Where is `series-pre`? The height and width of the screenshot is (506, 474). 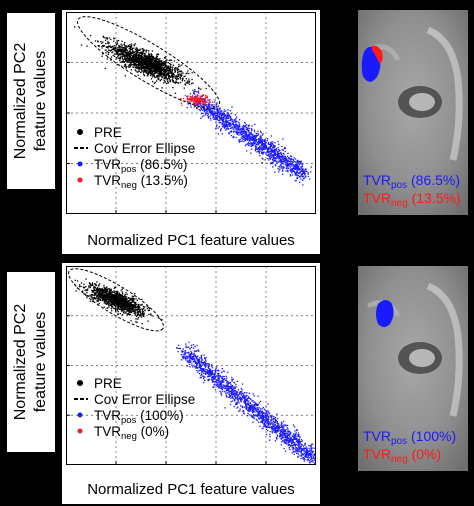
series-pre is located at coordinates (140, 60).